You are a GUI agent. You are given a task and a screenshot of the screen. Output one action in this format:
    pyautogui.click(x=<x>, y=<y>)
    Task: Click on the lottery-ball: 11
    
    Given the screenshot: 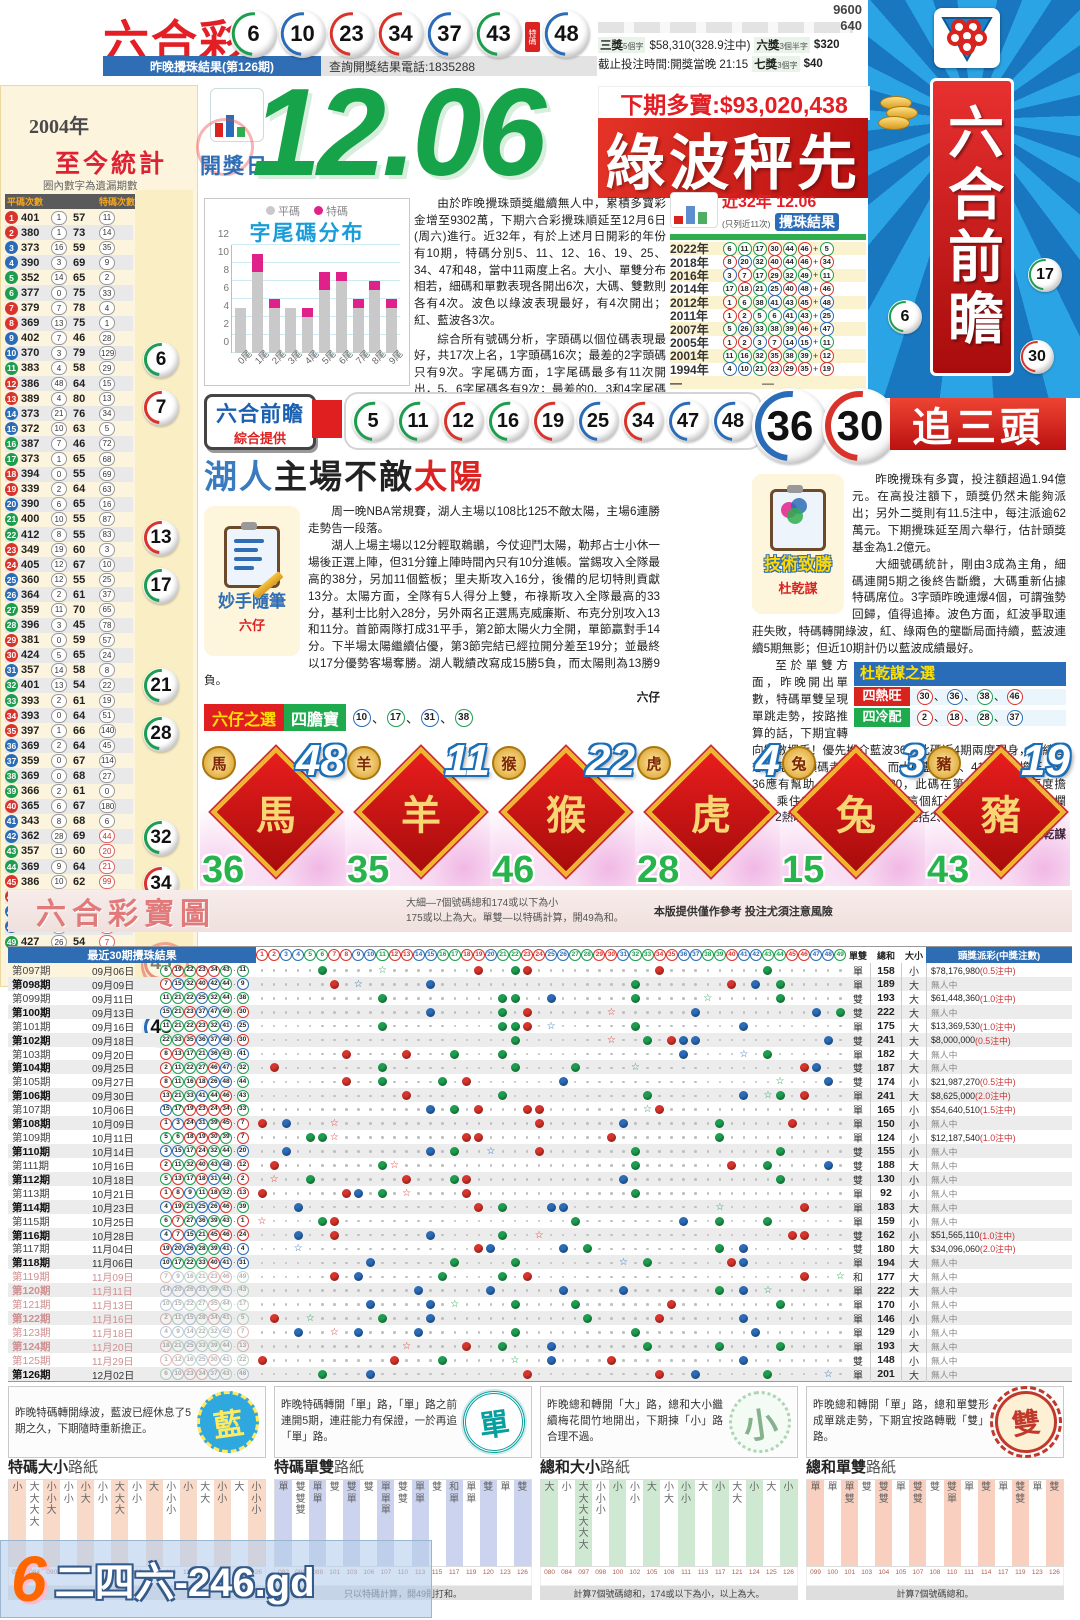 What is the action you would take?
    pyautogui.click(x=418, y=421)
    